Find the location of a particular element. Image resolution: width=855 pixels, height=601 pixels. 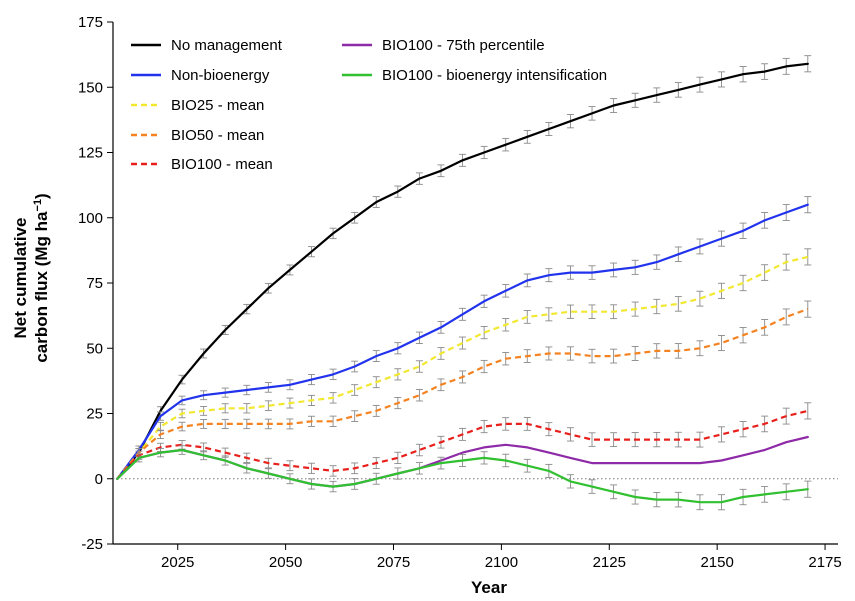

x-tick-label: 2050 is located at coordinates (285, 562).